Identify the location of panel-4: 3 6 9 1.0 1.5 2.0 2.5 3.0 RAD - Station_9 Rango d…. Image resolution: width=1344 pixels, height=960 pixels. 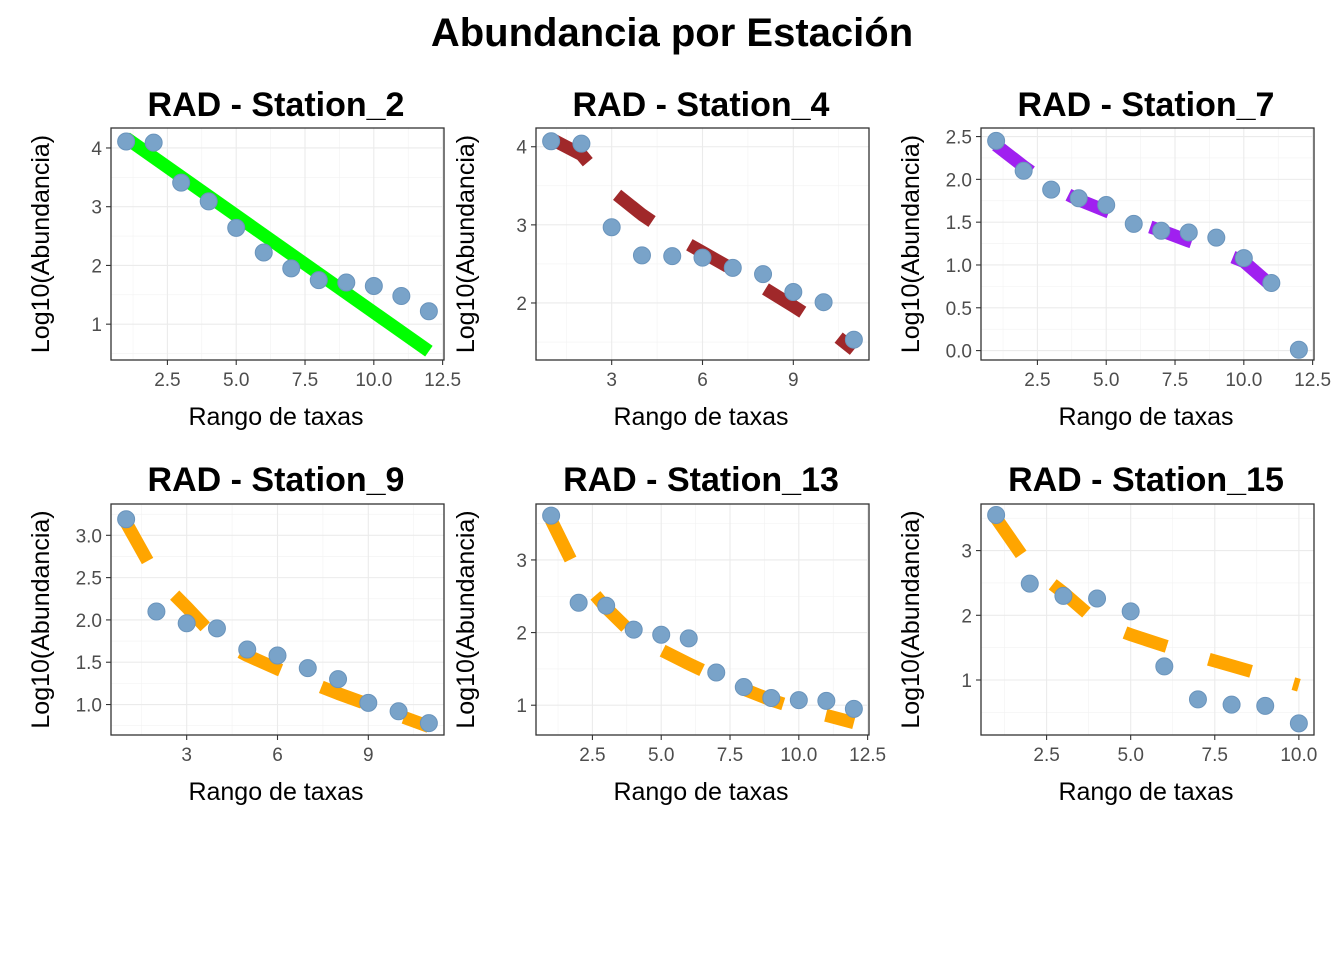
(236, 633).